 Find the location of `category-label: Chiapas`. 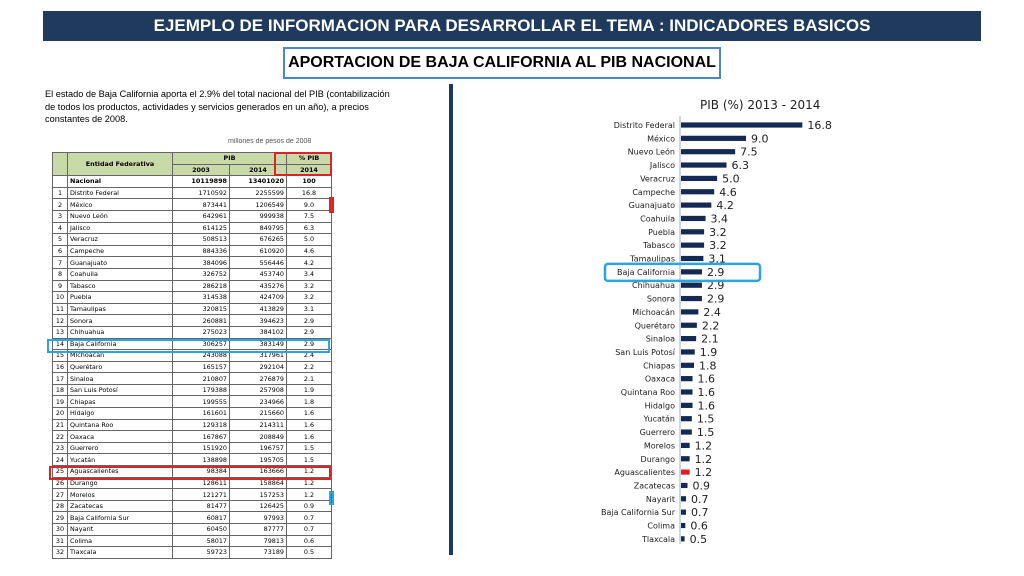

category-label: Chiapas is located at coordinates (659, 365).